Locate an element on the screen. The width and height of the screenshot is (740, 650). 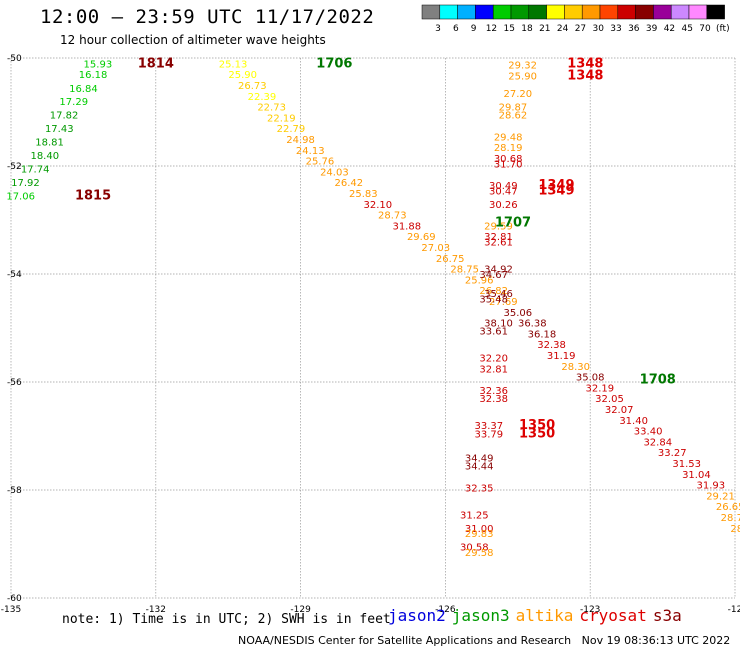
colorbar-tick-label: 3 is located at coordinates (438, 29).